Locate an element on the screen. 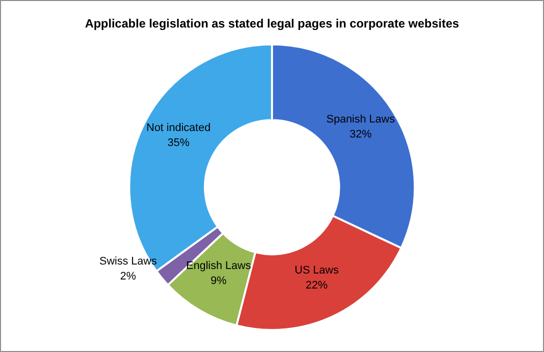 This screenshot has height=352, width=544. slice-label: Not indicated is located at coordinates (178, 128).